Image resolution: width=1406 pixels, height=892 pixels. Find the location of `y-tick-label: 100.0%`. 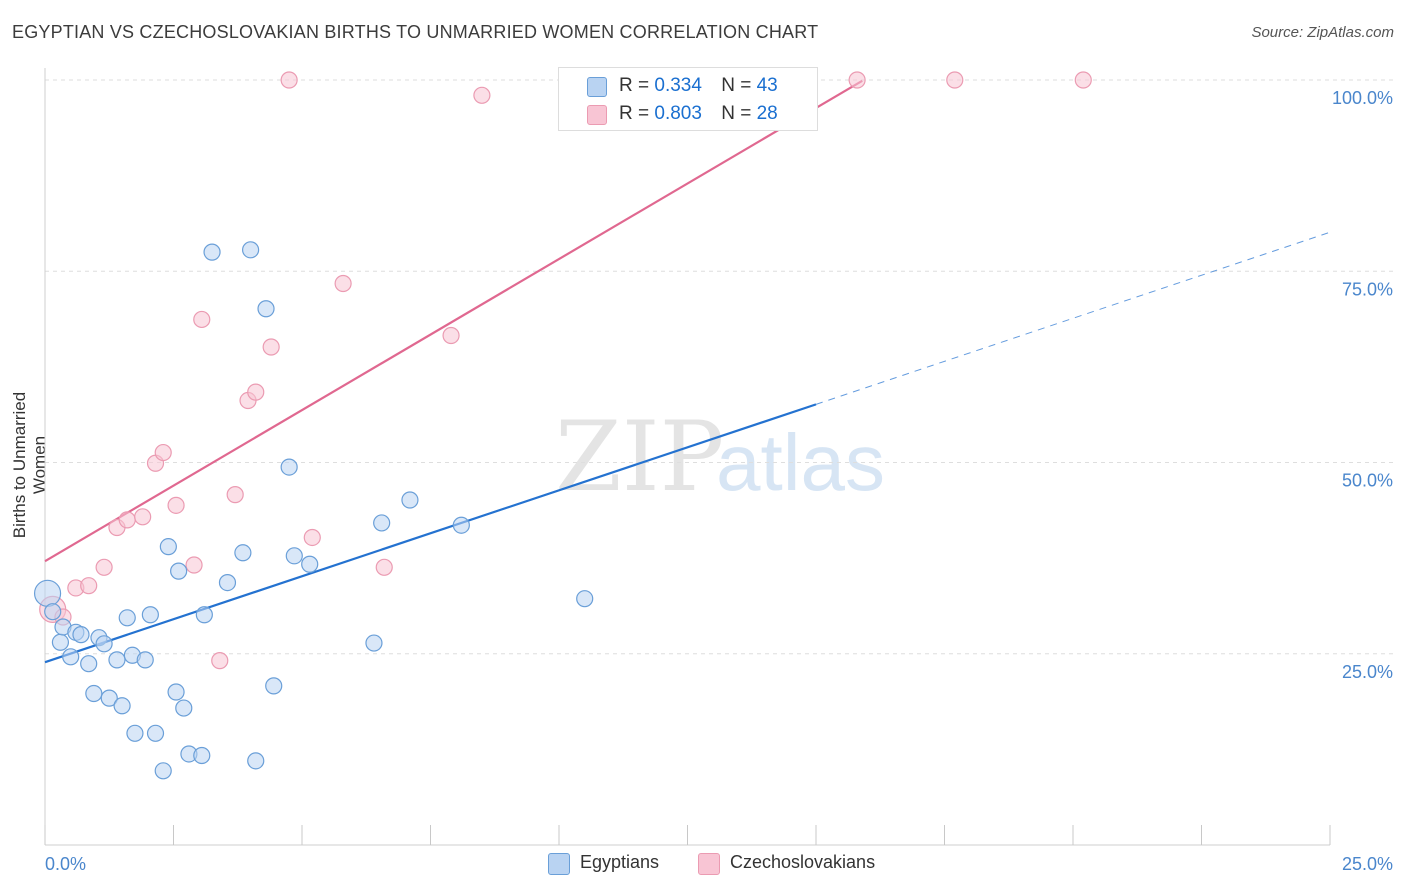

y-tick-label: 100.0% is located at coordinates (1362, 98).